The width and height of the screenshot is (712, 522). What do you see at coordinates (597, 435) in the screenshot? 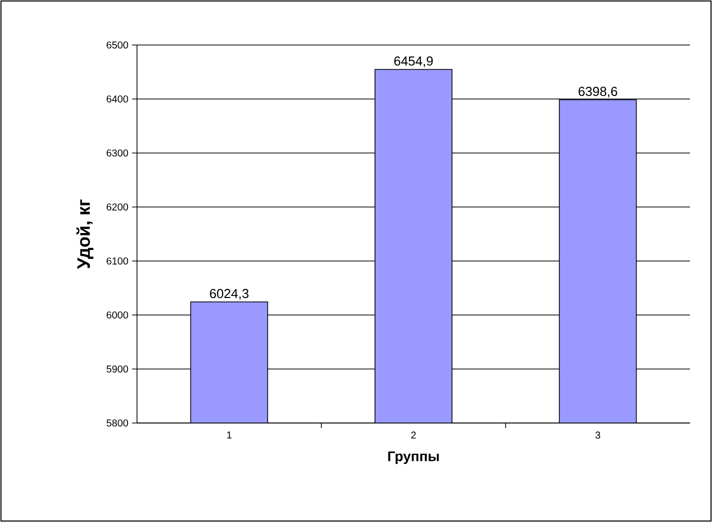
I see `x-tick-label: 3` at bounding box center [597, 435].